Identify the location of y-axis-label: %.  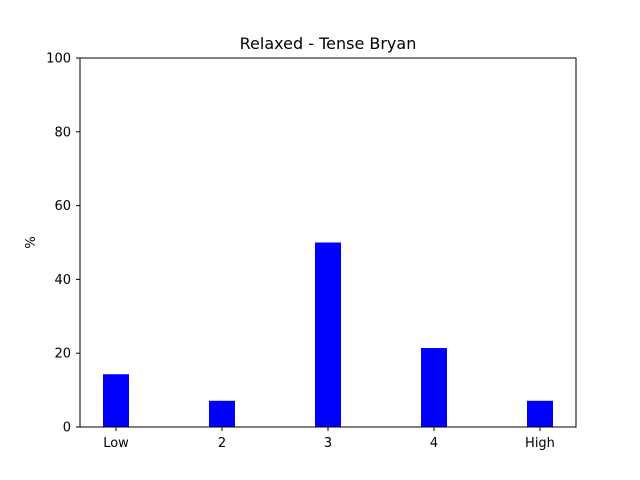
(31, 242).